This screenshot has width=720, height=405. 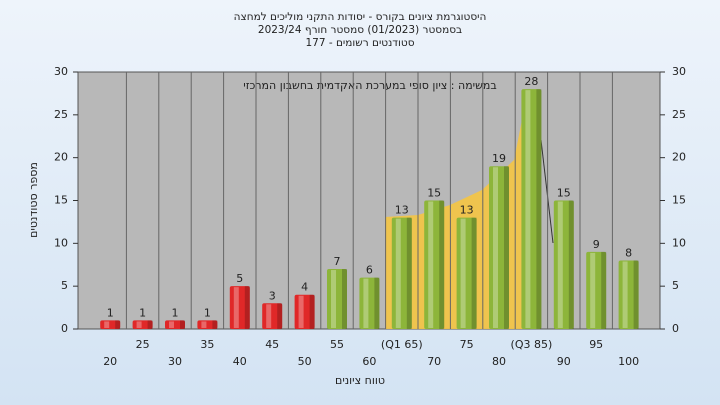 I want to click on y-tick-label: 20, so click(x=61, y=157).